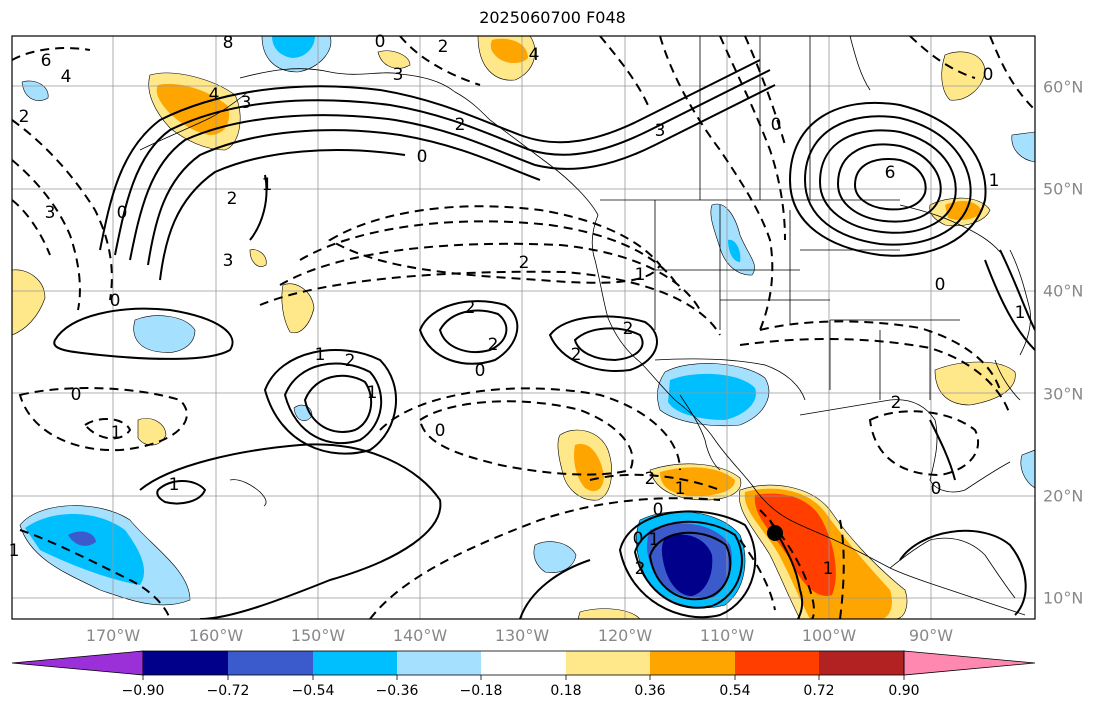 The width and height of the screenshot is (1105, 712). What do you see at coordinates (481, 691) in the screenshot?
I see `colorbar-tick-label: −0.18` at bounding box center [481, 691].